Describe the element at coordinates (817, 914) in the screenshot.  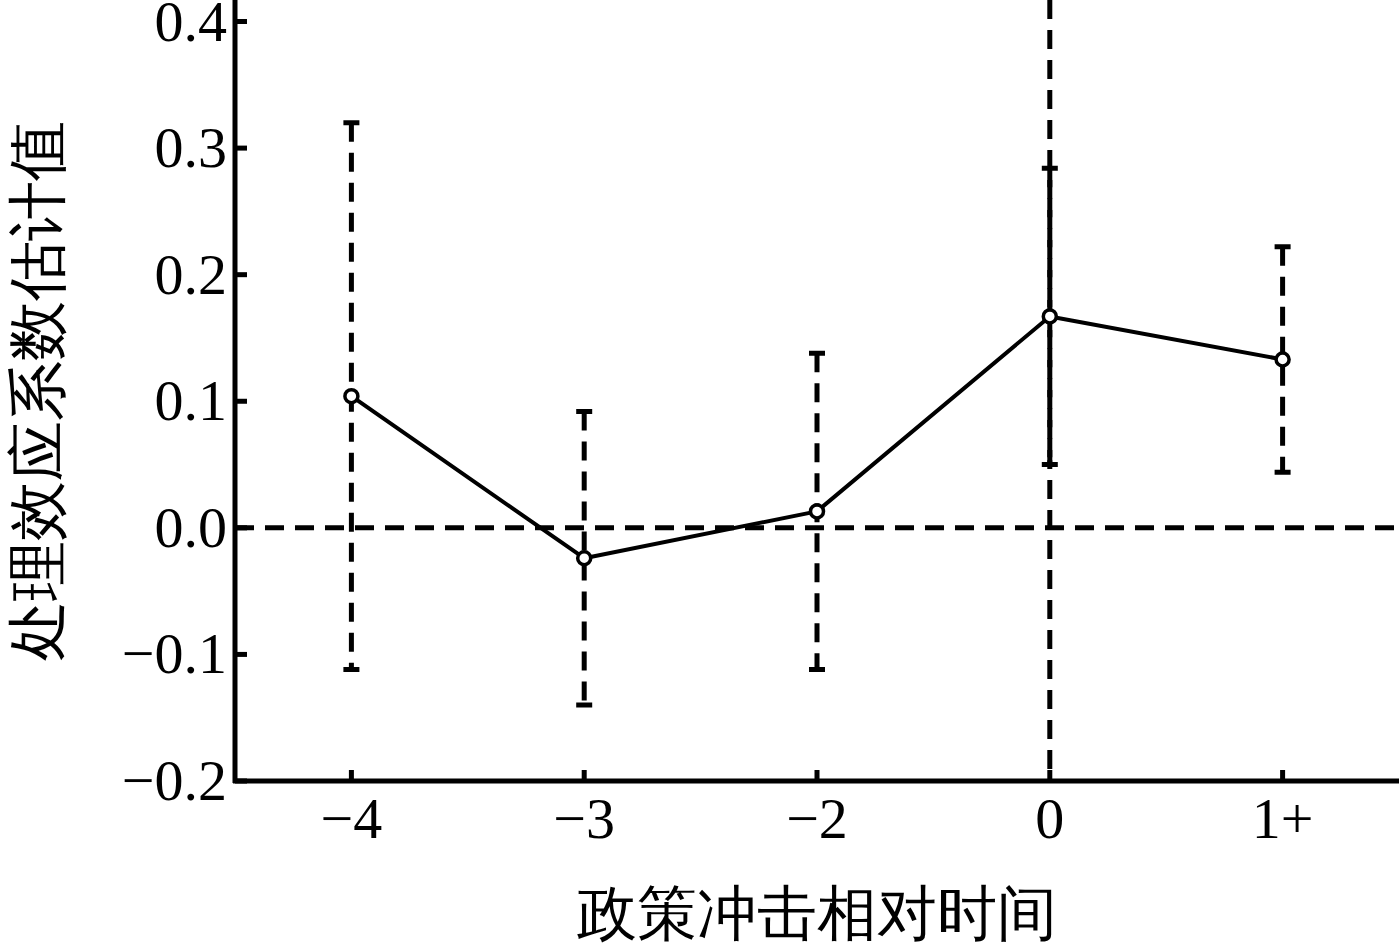
I see `x-axis-title: 政策冲击相对时间` at that location.